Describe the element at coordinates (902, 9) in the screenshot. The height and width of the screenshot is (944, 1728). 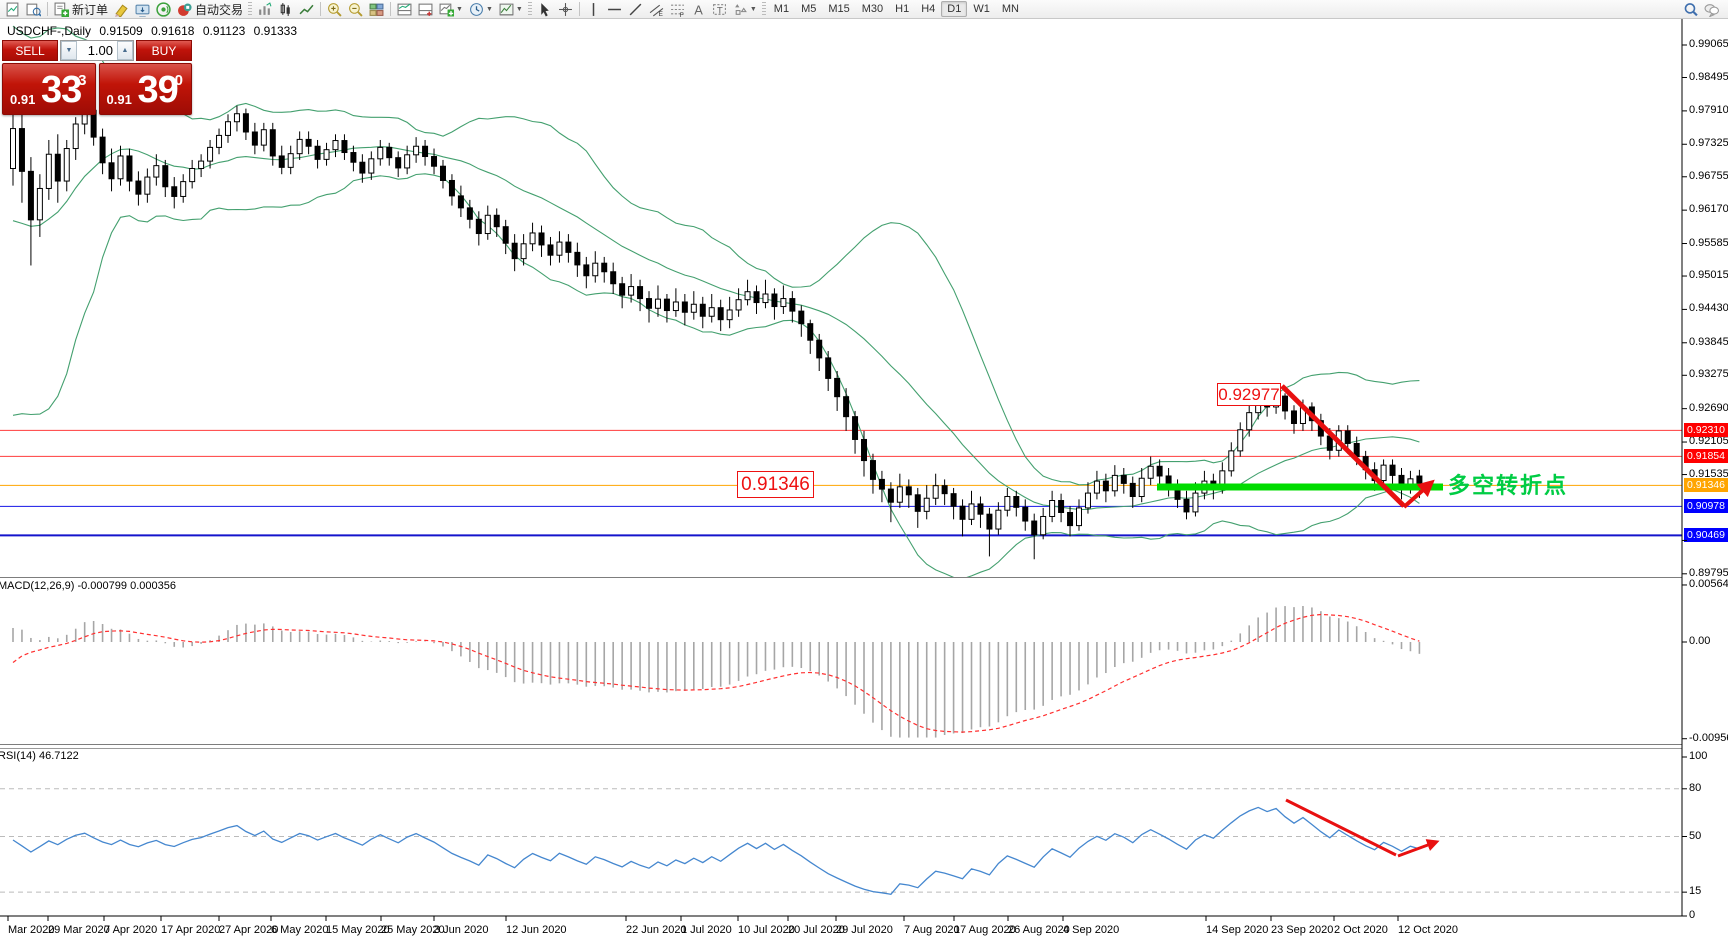
I see `timeframe-h1-button: H1` at that location.